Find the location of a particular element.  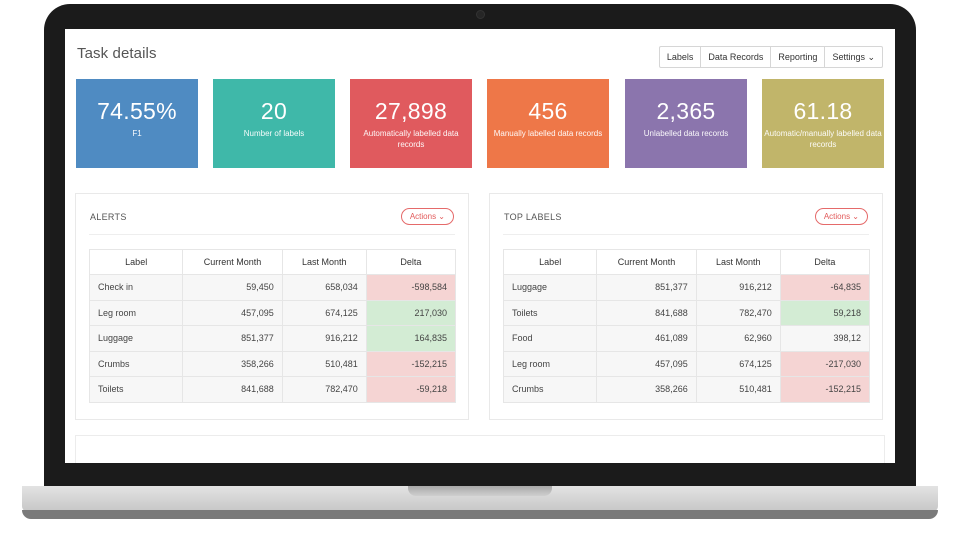

delta-cell: -59,218 is located at coordinates (411, 389).